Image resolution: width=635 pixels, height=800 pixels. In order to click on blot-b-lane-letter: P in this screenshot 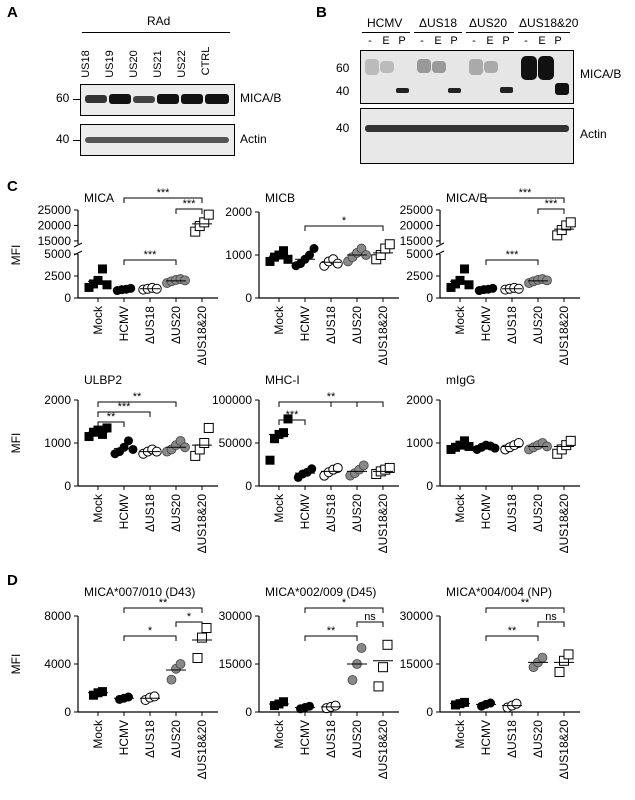, I will do `click(558, 41)`.